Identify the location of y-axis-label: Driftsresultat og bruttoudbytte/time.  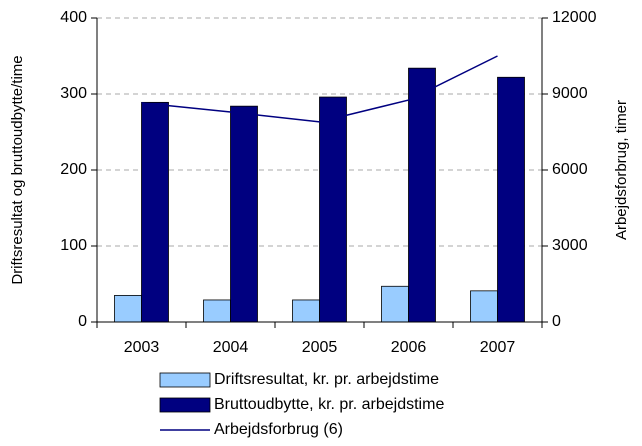
(17, 169).